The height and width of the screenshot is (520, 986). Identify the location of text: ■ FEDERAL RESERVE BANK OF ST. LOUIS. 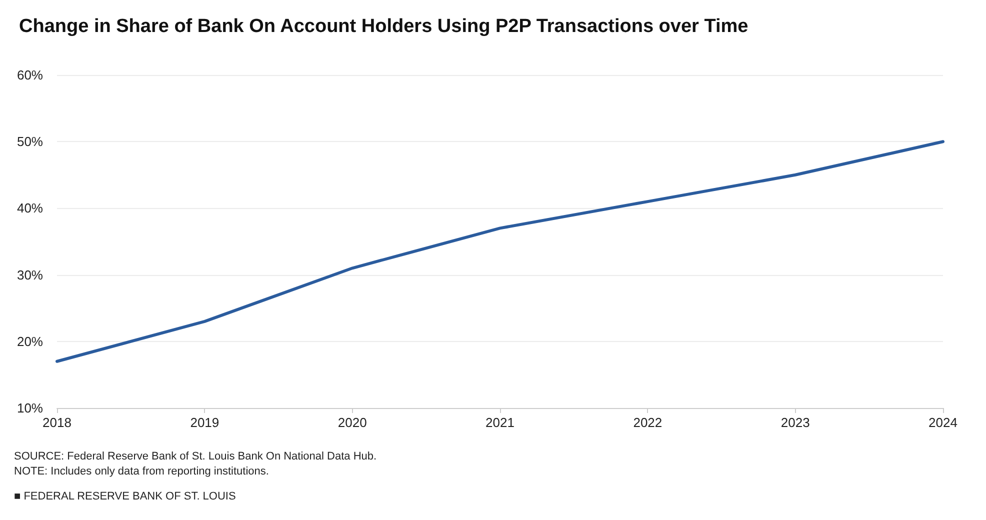
(125, 496).